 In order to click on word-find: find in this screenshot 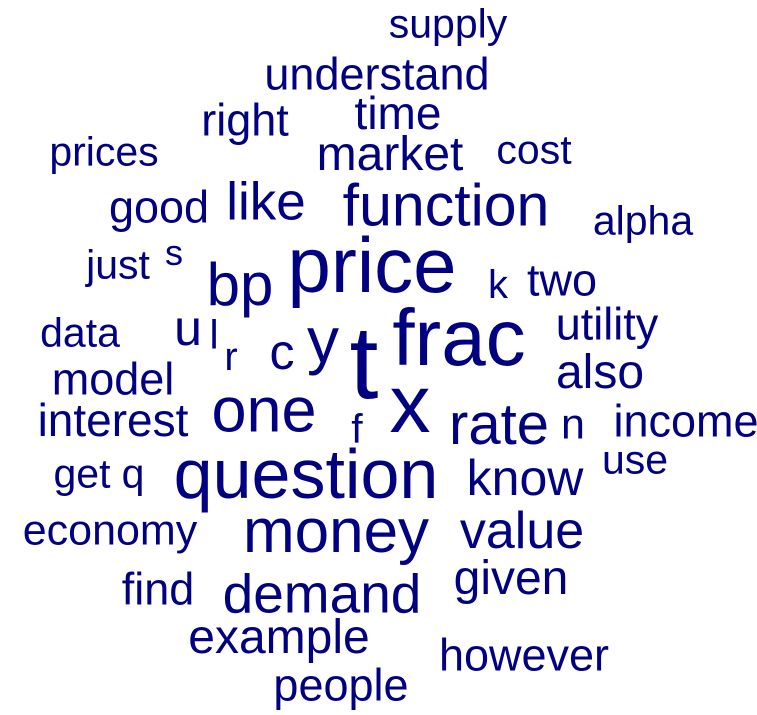, I will do `click(158, 589)`.